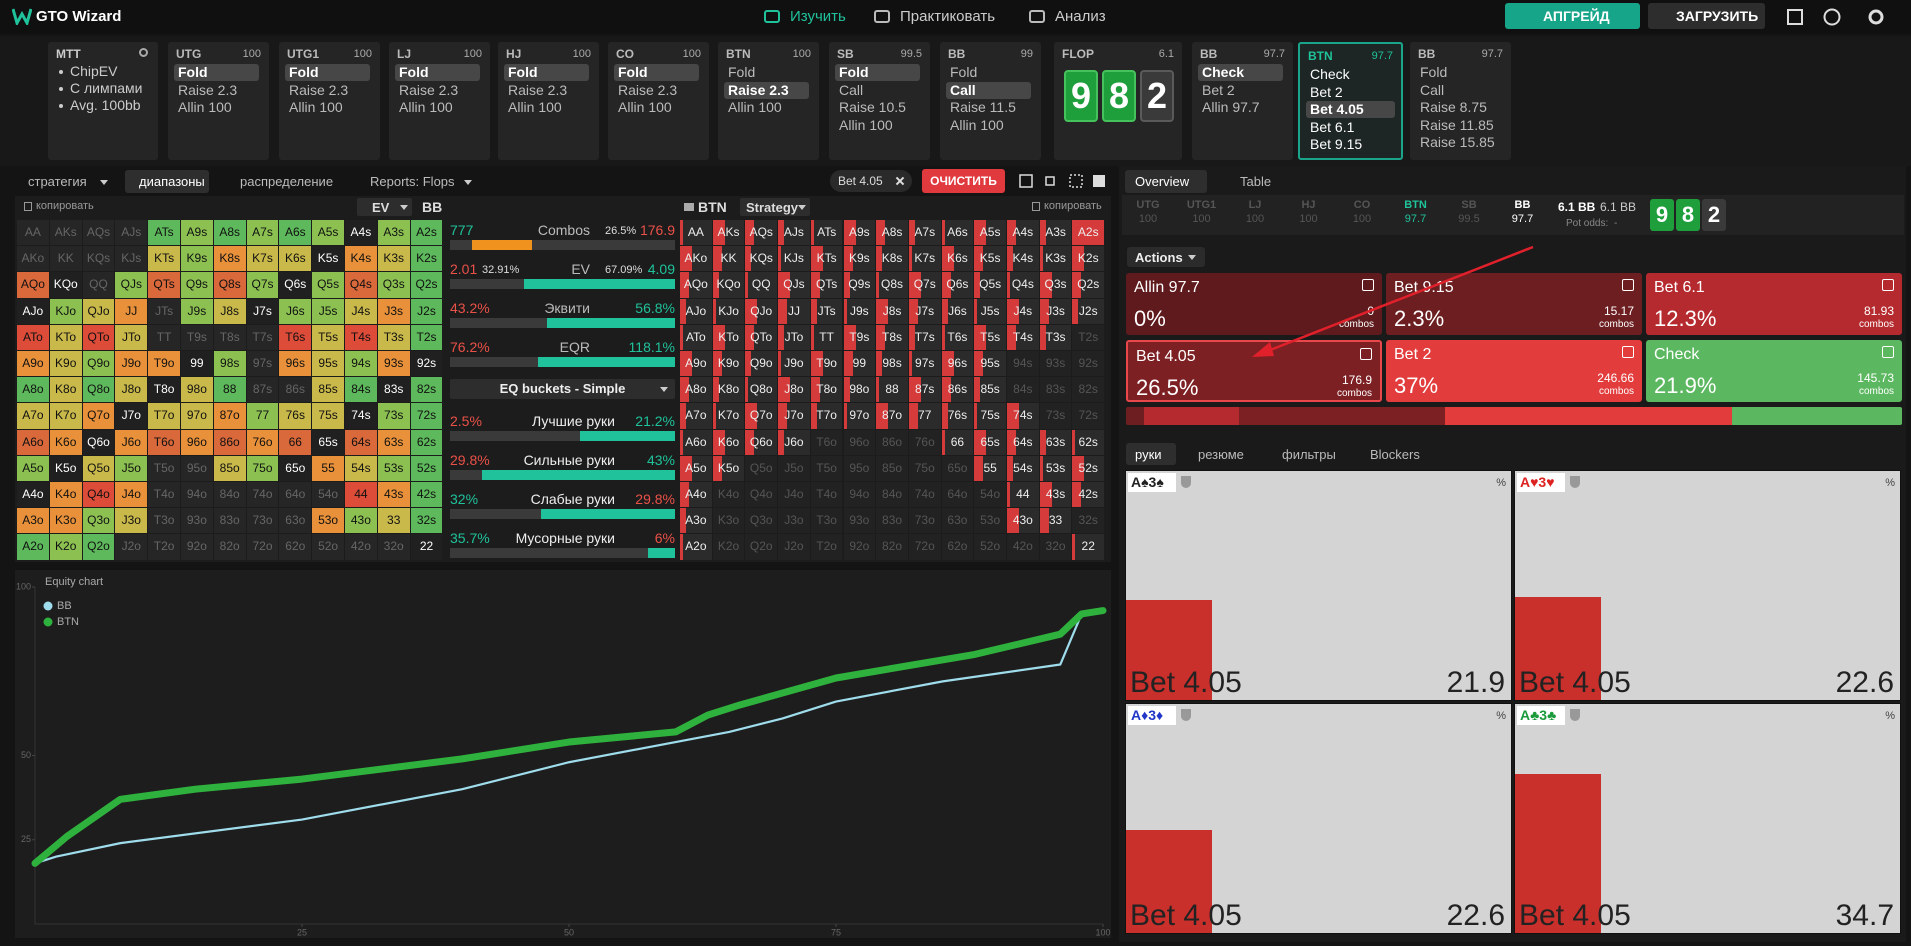  What do you see at coordinates (393, 390) in the screenshot?
I see `range-cell: 83s` at bounding box center [393, 390].